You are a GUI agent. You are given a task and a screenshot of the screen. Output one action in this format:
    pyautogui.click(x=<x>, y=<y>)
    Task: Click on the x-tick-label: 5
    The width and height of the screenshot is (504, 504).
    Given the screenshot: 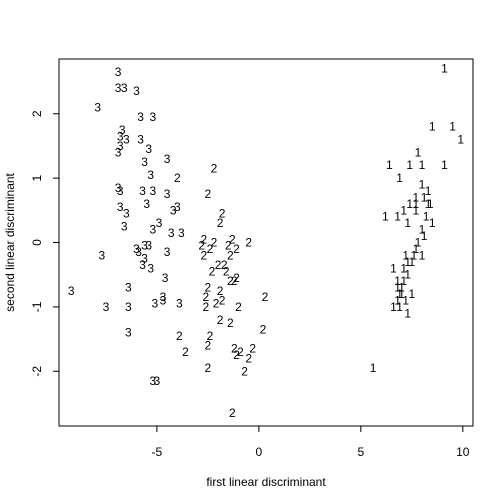 What is the action you would take?
    pyautogui.click(x=360, y=452)
    